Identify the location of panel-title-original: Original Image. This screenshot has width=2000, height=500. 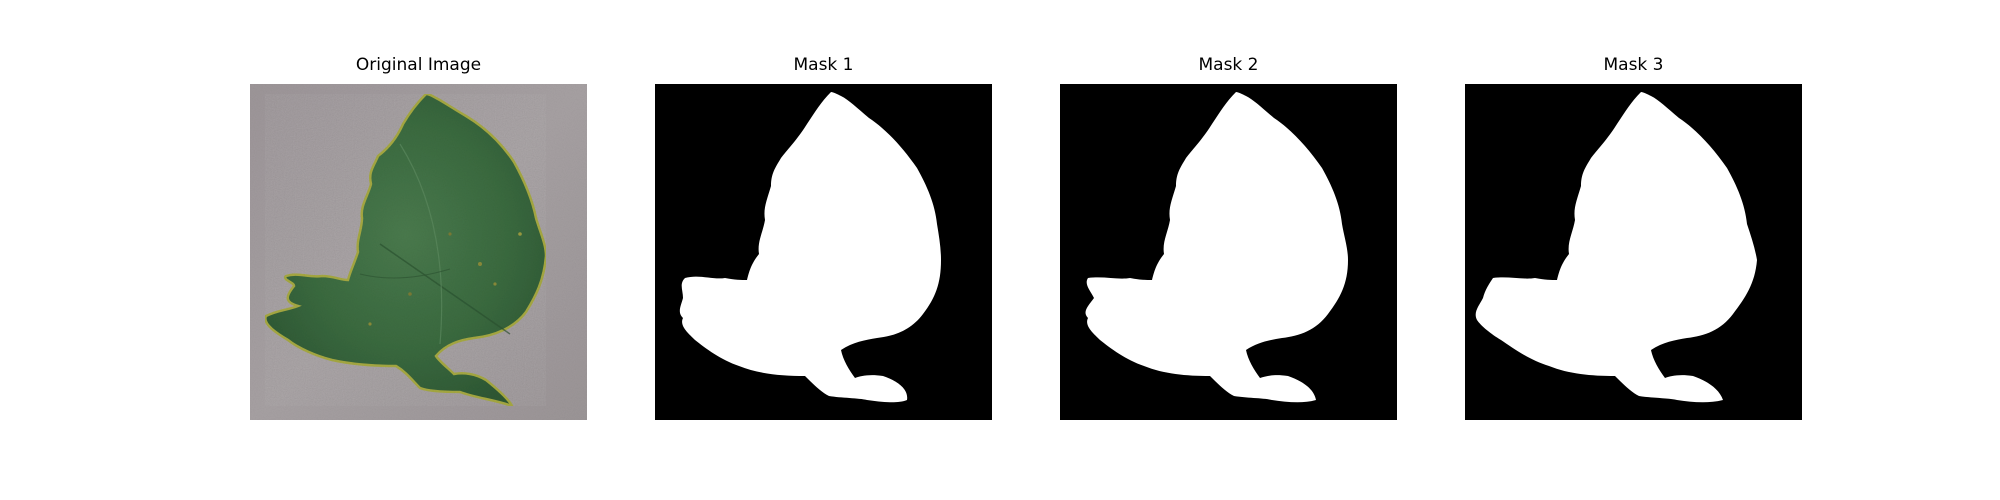
(418, 65).